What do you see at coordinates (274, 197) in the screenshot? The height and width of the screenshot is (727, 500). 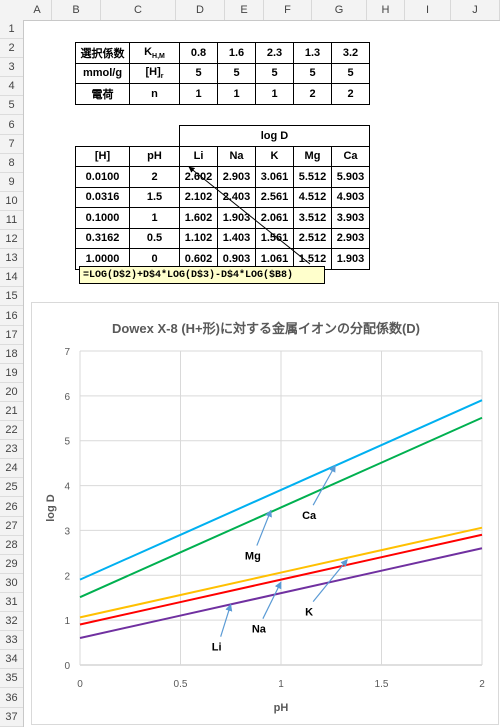 I see `value-cell: 2.561` at bounding box center [274, 197].